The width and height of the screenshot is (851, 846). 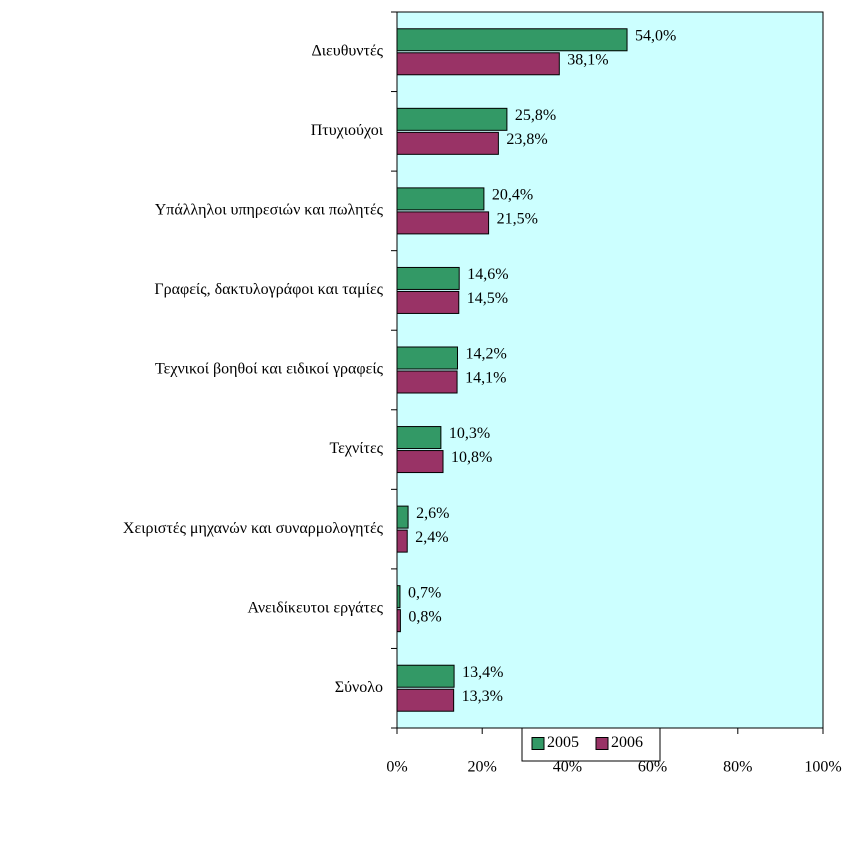 I want to click on y-tick-label: Τεχνικοί βοηθοί και ειδικοί γραφείς, so click(x=269, y=369).